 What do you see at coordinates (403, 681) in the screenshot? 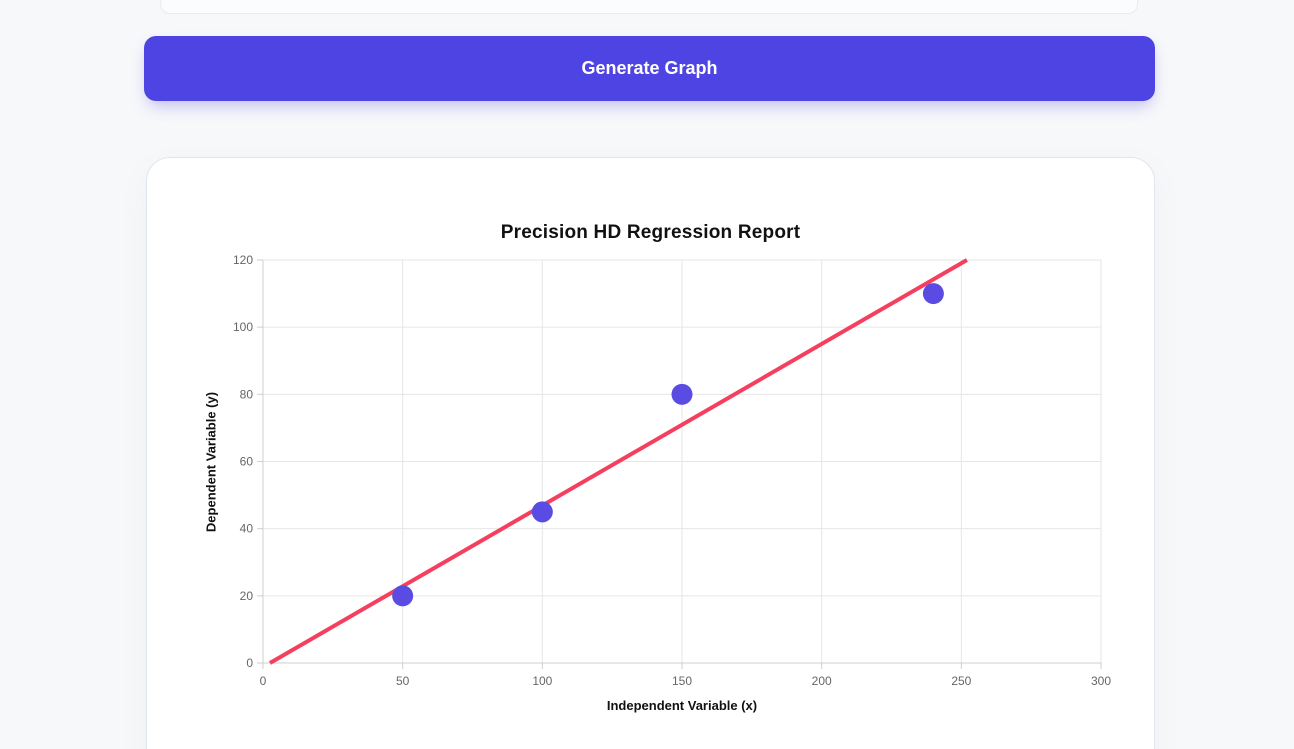
I see `svg-text: 50` at bounding box center [403, 681].